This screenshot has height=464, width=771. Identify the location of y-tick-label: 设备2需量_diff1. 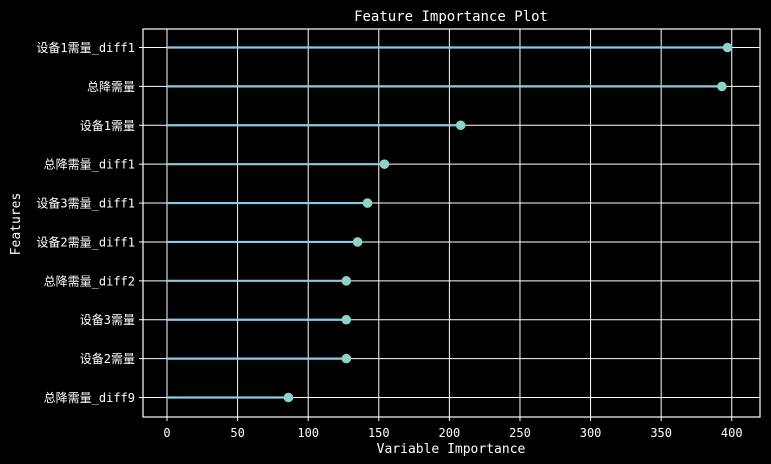
(85, 242).